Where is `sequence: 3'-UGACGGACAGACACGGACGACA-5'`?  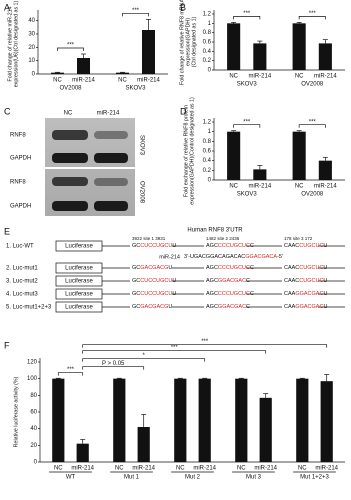
sequence: 3'-UGACGGACAGACACGGACGACA-5' is located at coordinates (233, 257).